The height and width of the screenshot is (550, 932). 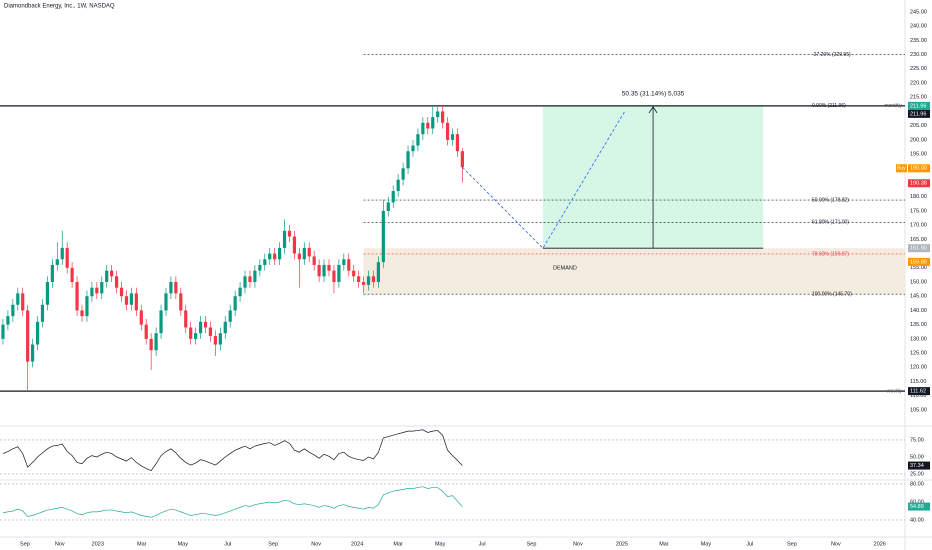 What do you see at coordinates (918, 69) in the screenshot?
I see `y-tick-label: 225.00` at bounding box center [918, 69].